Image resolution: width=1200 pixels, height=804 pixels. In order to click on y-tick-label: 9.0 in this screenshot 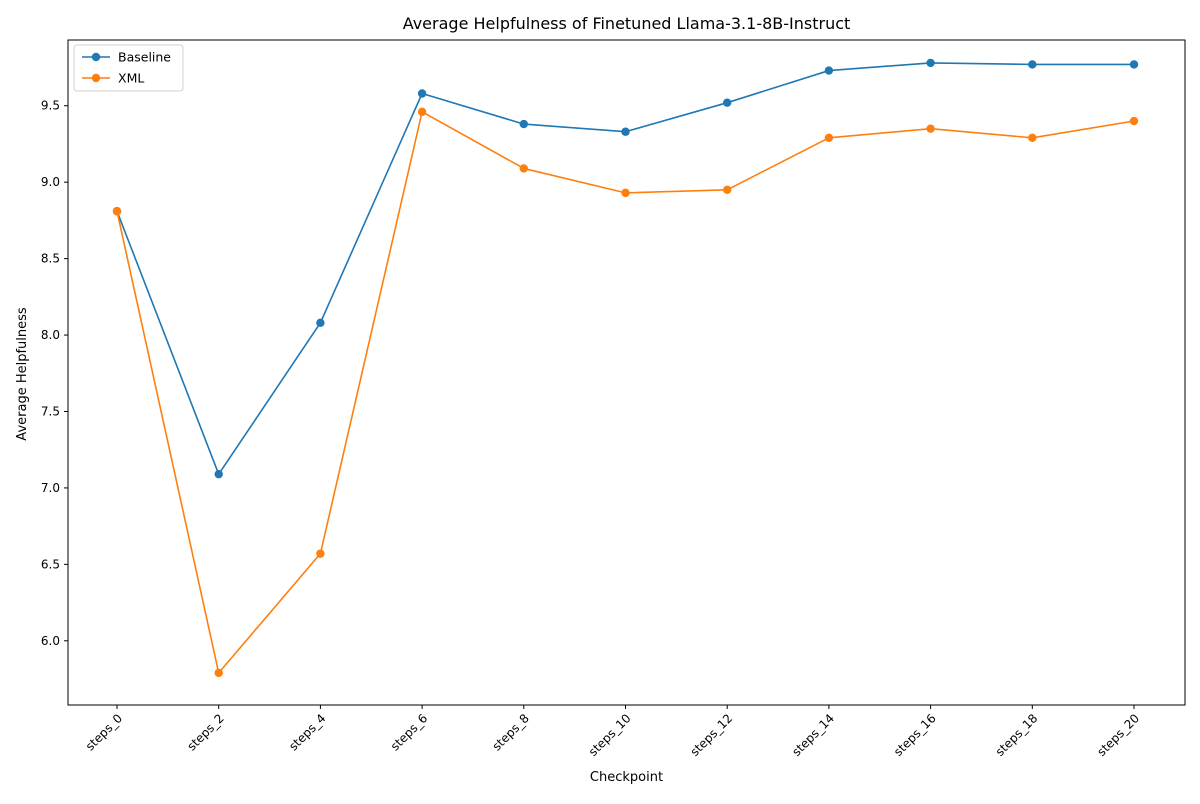, I will do `click(50, 182)`.